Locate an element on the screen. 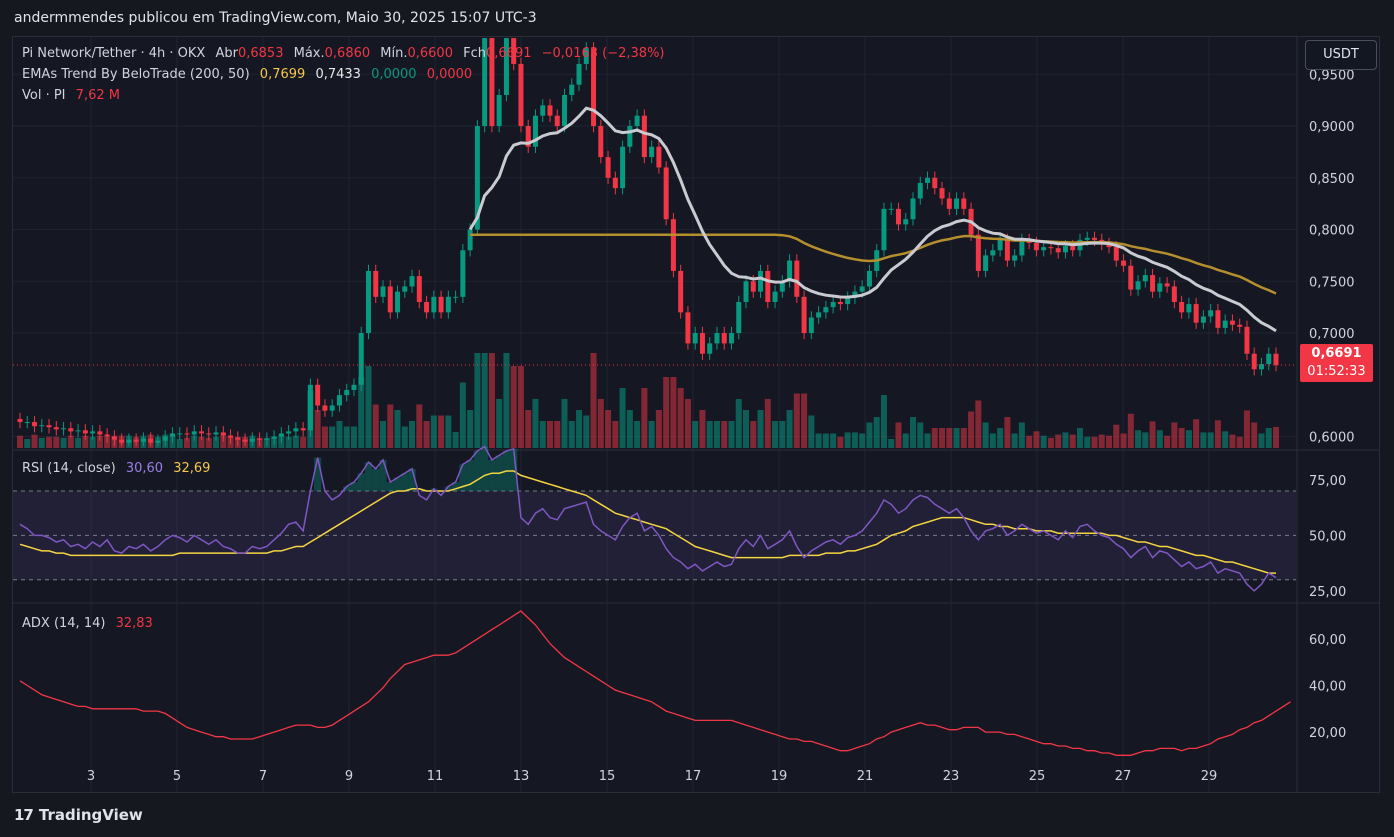  time-tick-label: 9 is located at coordinates (349, 776).